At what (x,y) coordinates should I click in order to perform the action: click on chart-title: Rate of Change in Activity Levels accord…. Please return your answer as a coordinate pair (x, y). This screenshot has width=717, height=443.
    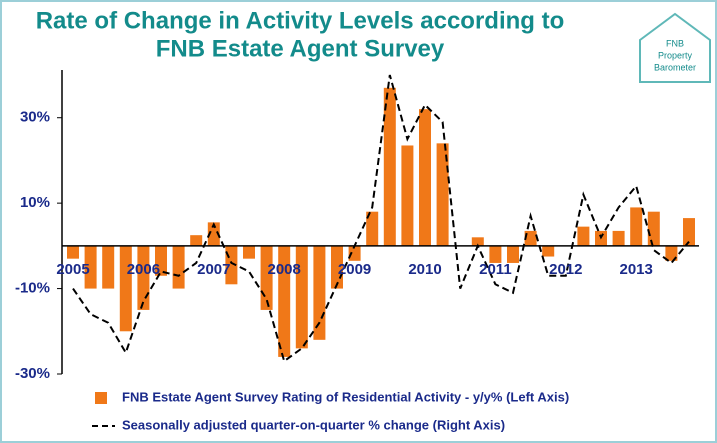
    Looking at the image, I should click on (300, 20).